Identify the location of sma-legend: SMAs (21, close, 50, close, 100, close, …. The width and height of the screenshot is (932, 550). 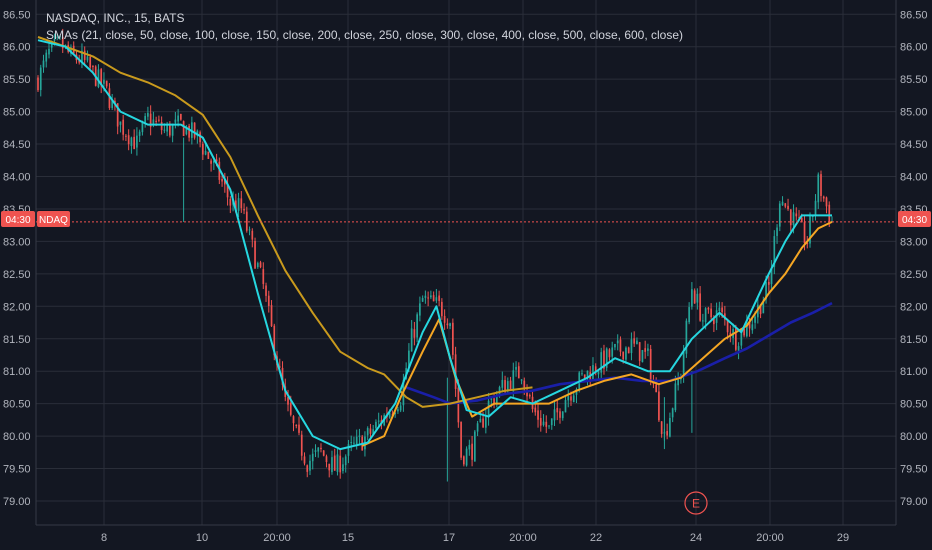
(365, 35).